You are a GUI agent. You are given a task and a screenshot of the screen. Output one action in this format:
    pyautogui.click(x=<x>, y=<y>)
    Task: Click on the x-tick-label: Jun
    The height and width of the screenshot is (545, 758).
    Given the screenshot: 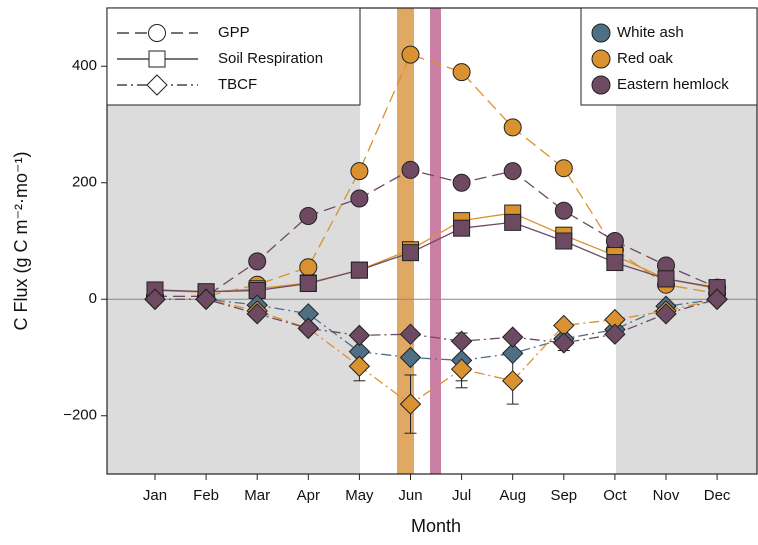 What is the action you would take?
    pyautogui.click(x=410, y=495)
    